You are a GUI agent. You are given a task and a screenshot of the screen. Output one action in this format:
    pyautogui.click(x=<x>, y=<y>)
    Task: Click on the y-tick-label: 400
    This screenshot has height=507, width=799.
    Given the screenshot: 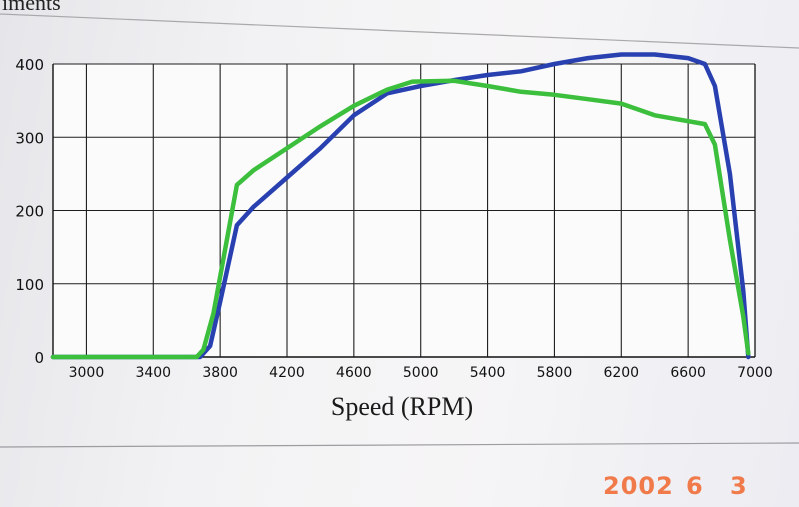 What is the action you would take?
    pyautogui.click(x=29, y=65)
    